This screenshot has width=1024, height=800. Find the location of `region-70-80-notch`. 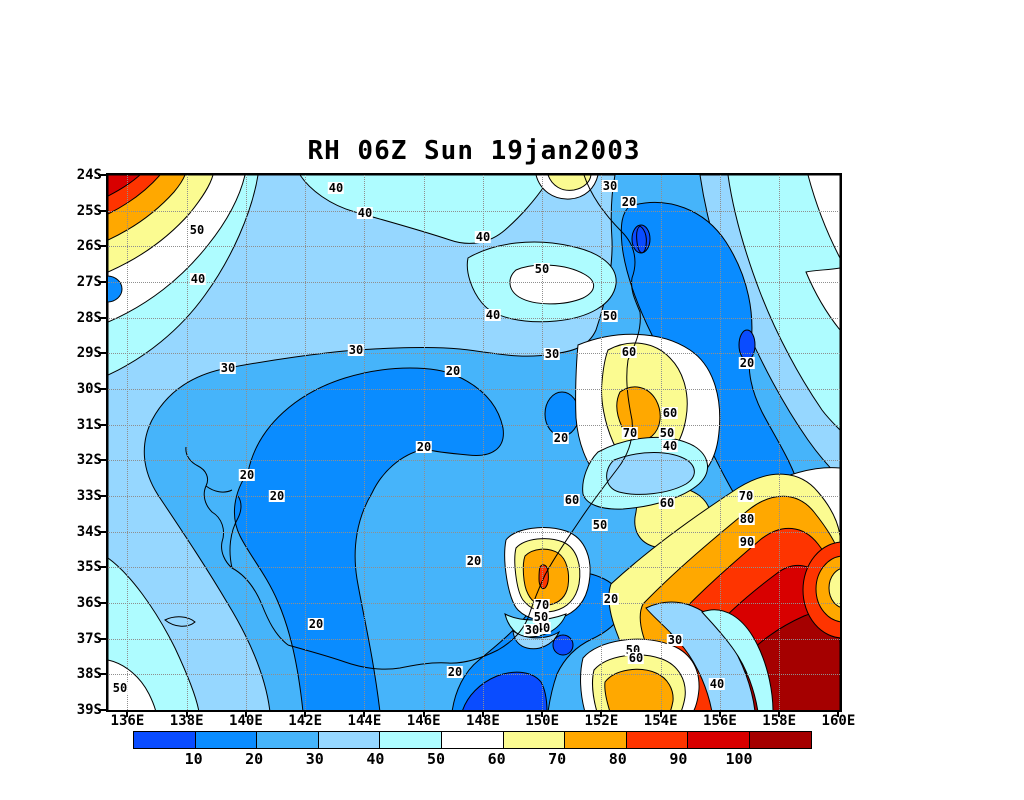

region-70-80-notch is located at coordinates (827, 589).